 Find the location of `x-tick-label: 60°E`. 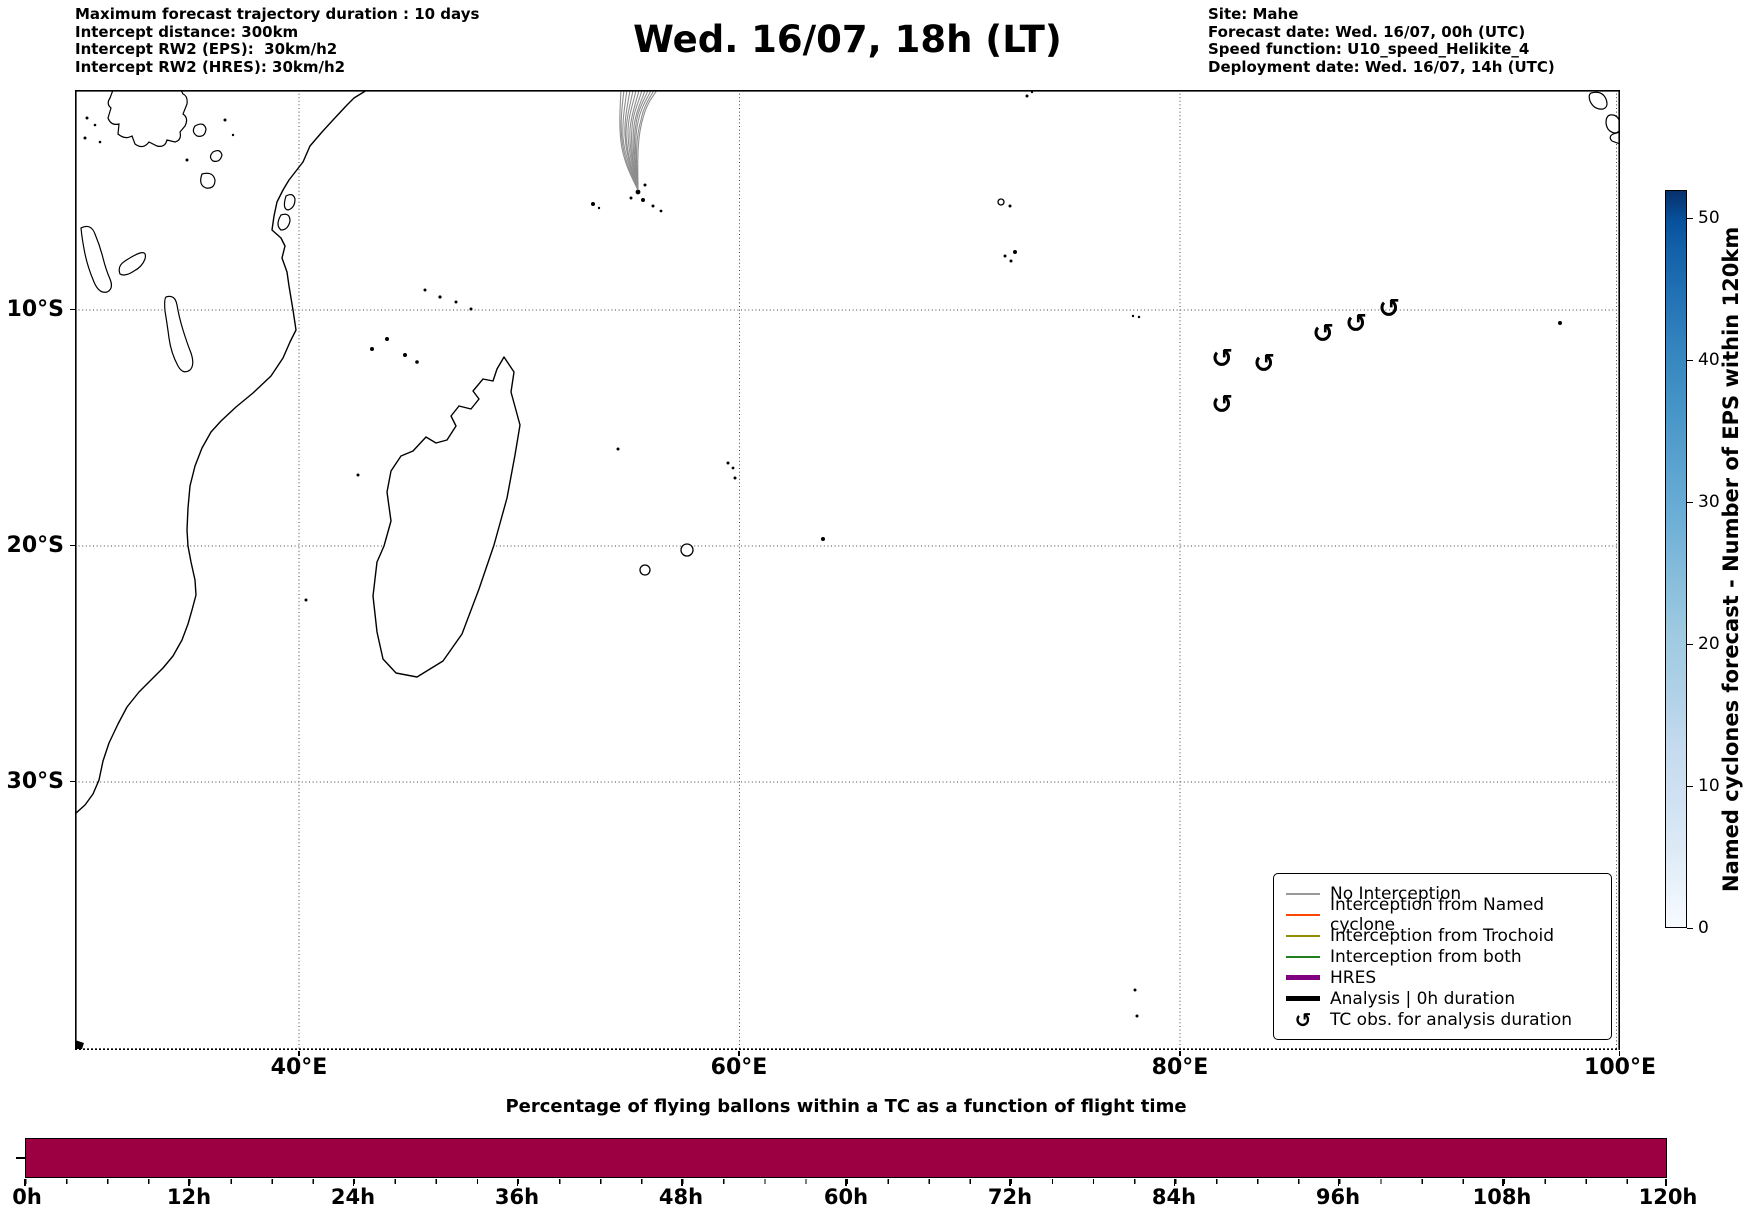

x-tick-label: 60°E is located at coordinates (739, 1067).